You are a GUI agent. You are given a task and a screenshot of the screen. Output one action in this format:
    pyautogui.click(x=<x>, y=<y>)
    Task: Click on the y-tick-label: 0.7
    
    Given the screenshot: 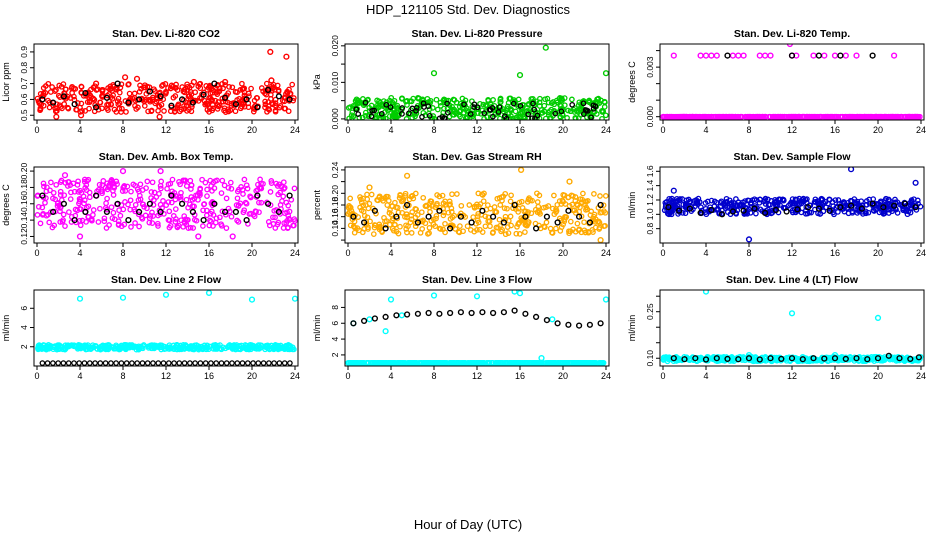 What is the action you would take?
    pyautogui.click(x=24, y=83)
    